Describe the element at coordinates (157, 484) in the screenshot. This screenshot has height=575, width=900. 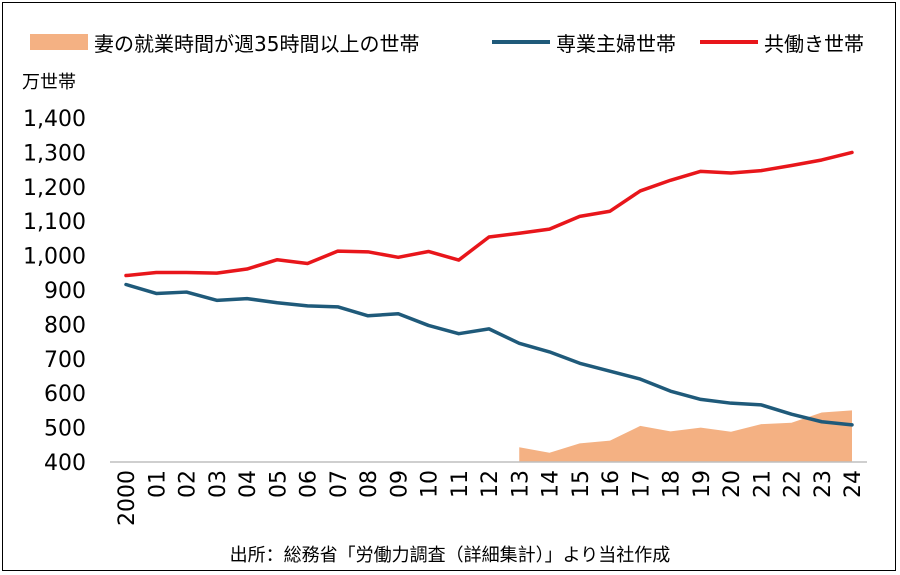
I see `x-tick-label: 01` at that location.